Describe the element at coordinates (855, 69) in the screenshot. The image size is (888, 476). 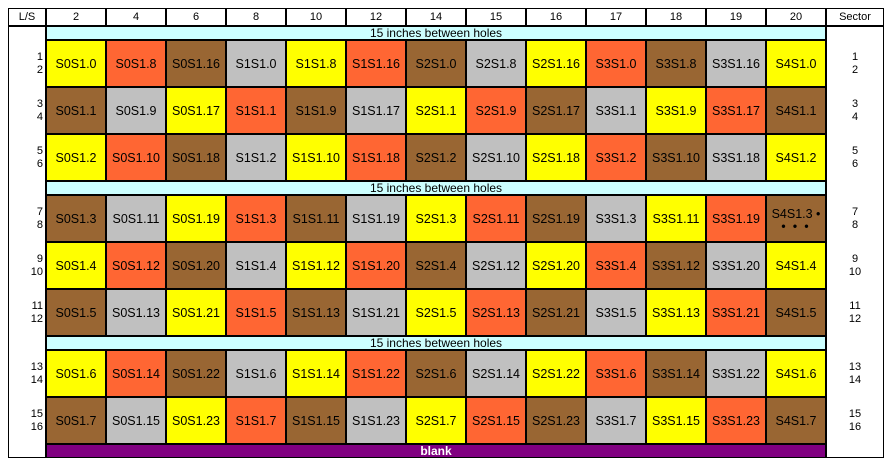
I see `sector-number: 2` at that location.